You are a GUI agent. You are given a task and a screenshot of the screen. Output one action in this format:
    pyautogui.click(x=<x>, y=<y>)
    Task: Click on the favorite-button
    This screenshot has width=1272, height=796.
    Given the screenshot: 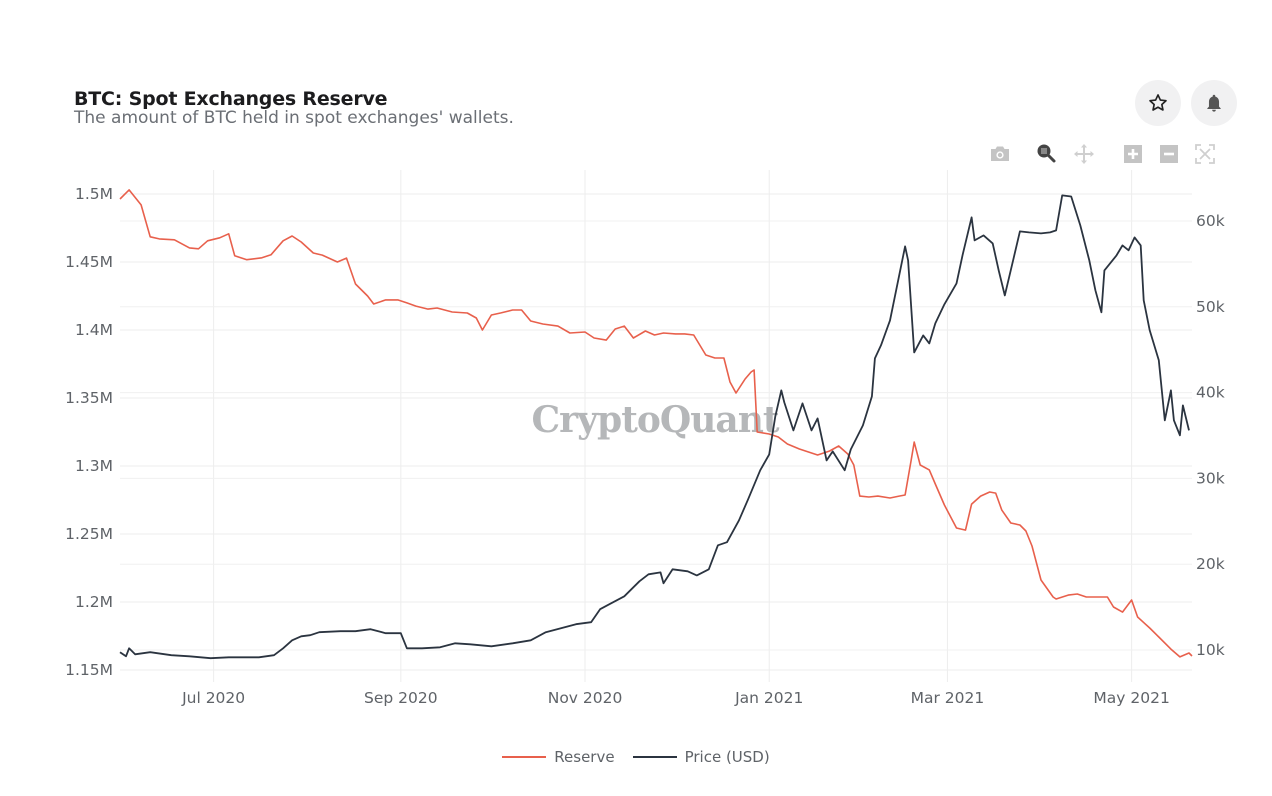 What is the action you would take?
    pyautogui.click(x=1158, y=103)
    